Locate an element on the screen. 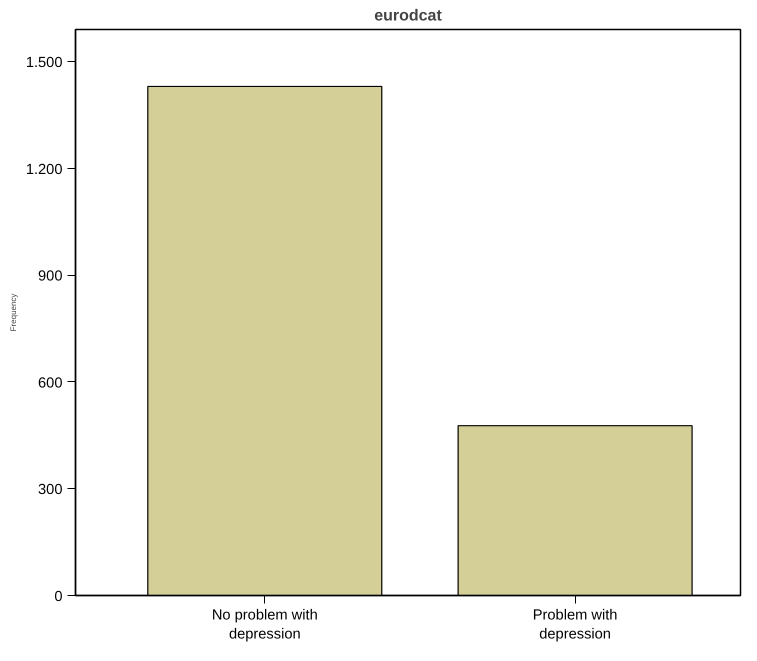 This screenshot has height=661, width=757. y-tick-label: 300 is located at coordinates (50, 490).